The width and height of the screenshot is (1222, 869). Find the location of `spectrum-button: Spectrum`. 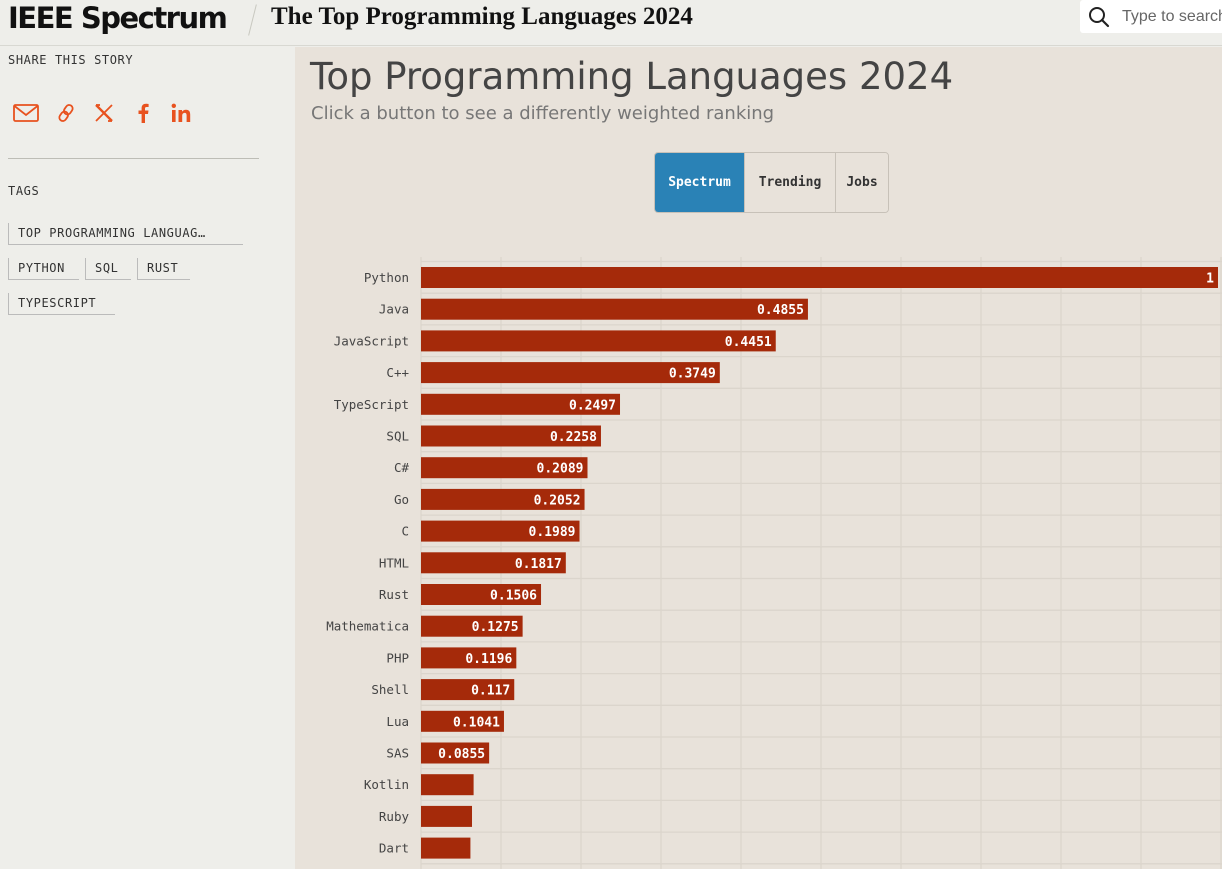

spectrum-button: Spectrum is located at coordinates (700, 182).